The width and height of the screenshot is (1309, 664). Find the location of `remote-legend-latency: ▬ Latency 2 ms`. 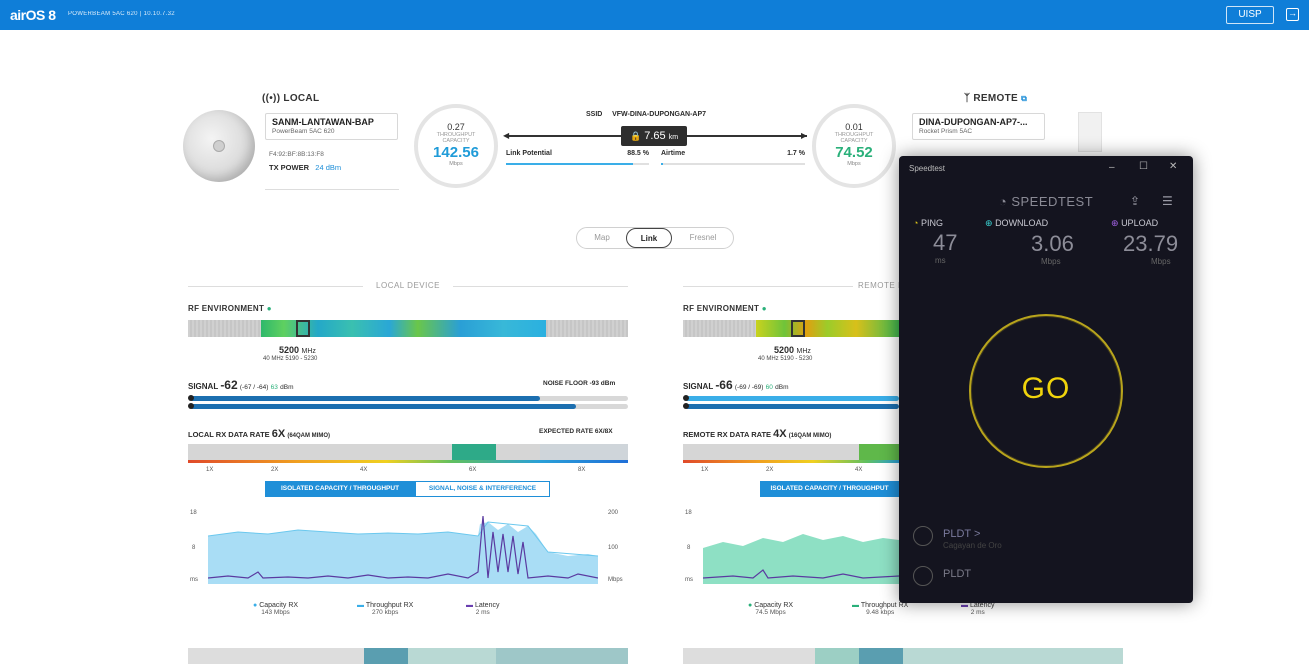

remote-legend-latency: ▬ Latency 2 ms is located at coordinates (977, 609).